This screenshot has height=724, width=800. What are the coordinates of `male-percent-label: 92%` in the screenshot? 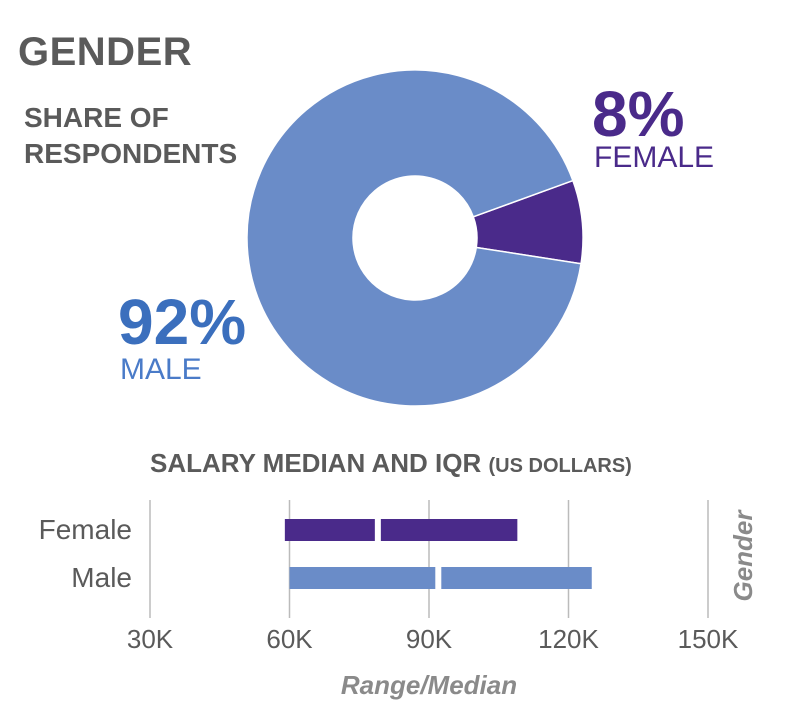 It's located at (182, 322).